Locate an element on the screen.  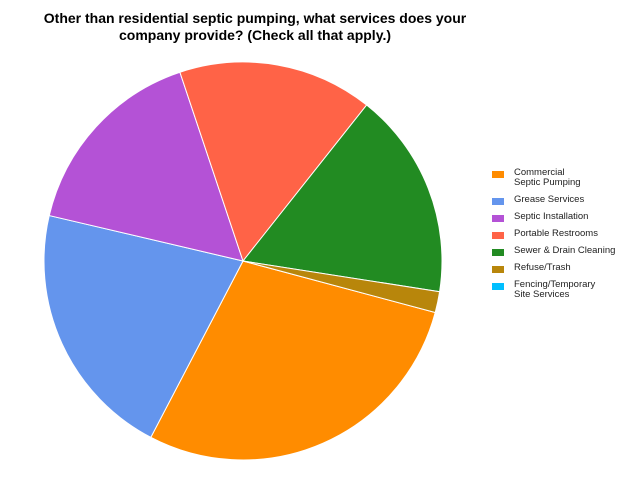
legend-item: Refuse/Trash is located at coordinates (562, 268).